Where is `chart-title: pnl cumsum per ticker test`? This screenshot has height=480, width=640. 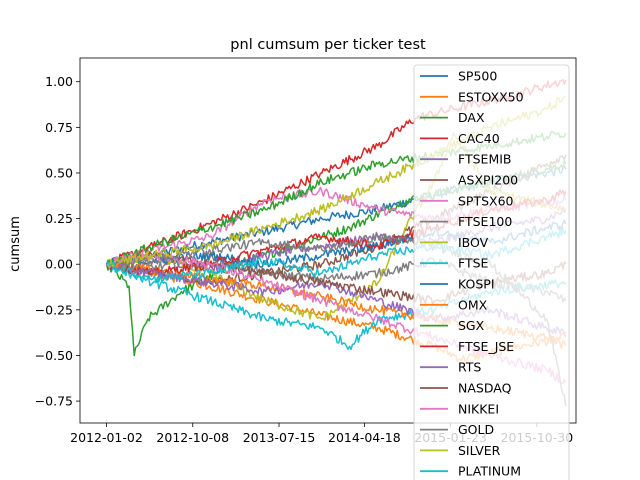 chart-title: pnl cumsum per ticker test is located at coordinates (328, 45).